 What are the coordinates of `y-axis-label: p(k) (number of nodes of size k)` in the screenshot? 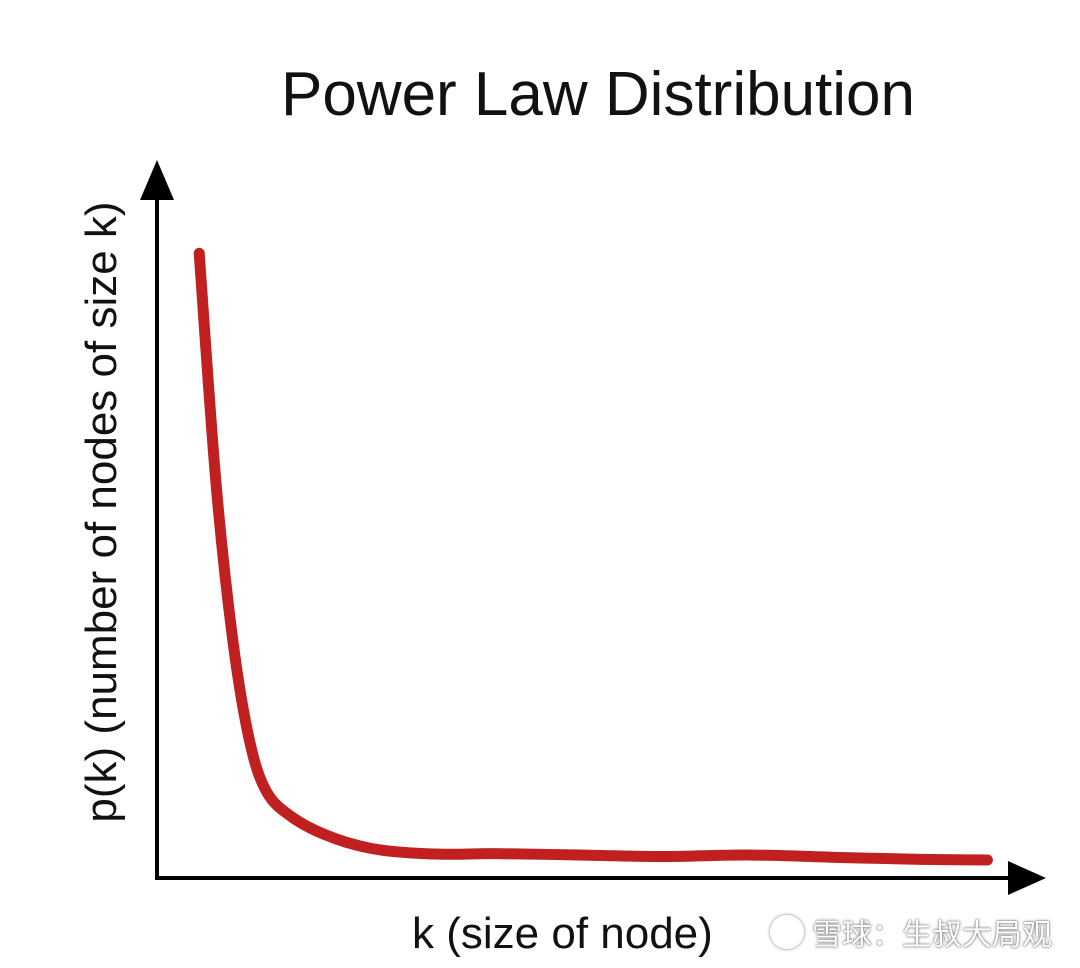 It's located at (101, 511).